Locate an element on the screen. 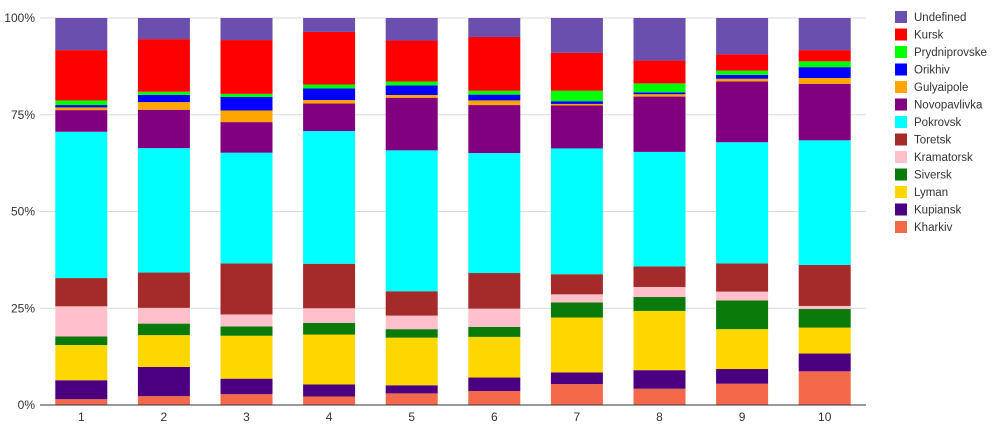 The image size is (1000, 440). legend-swatch-siversk is located at coordinates (901, 174).